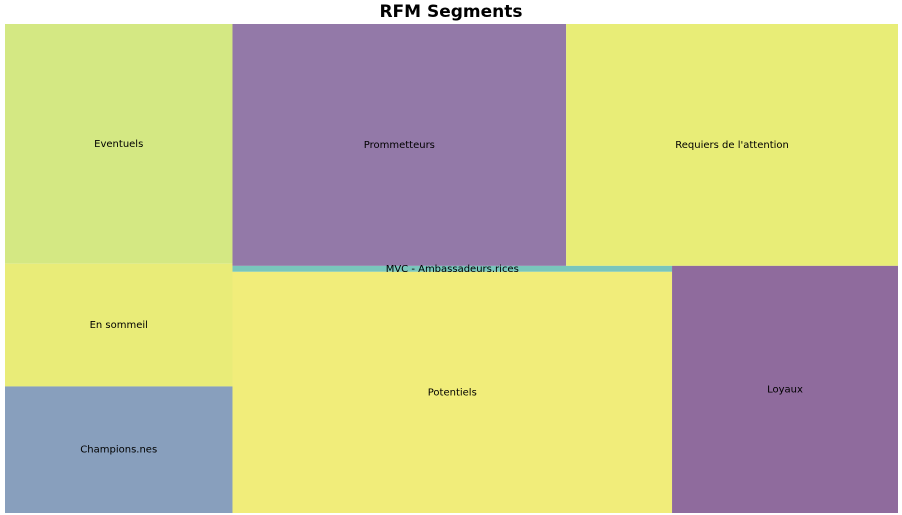 This screenshot has height=515, width=902. I want to click on chart-title: RFM Segments, so click(450, 12).